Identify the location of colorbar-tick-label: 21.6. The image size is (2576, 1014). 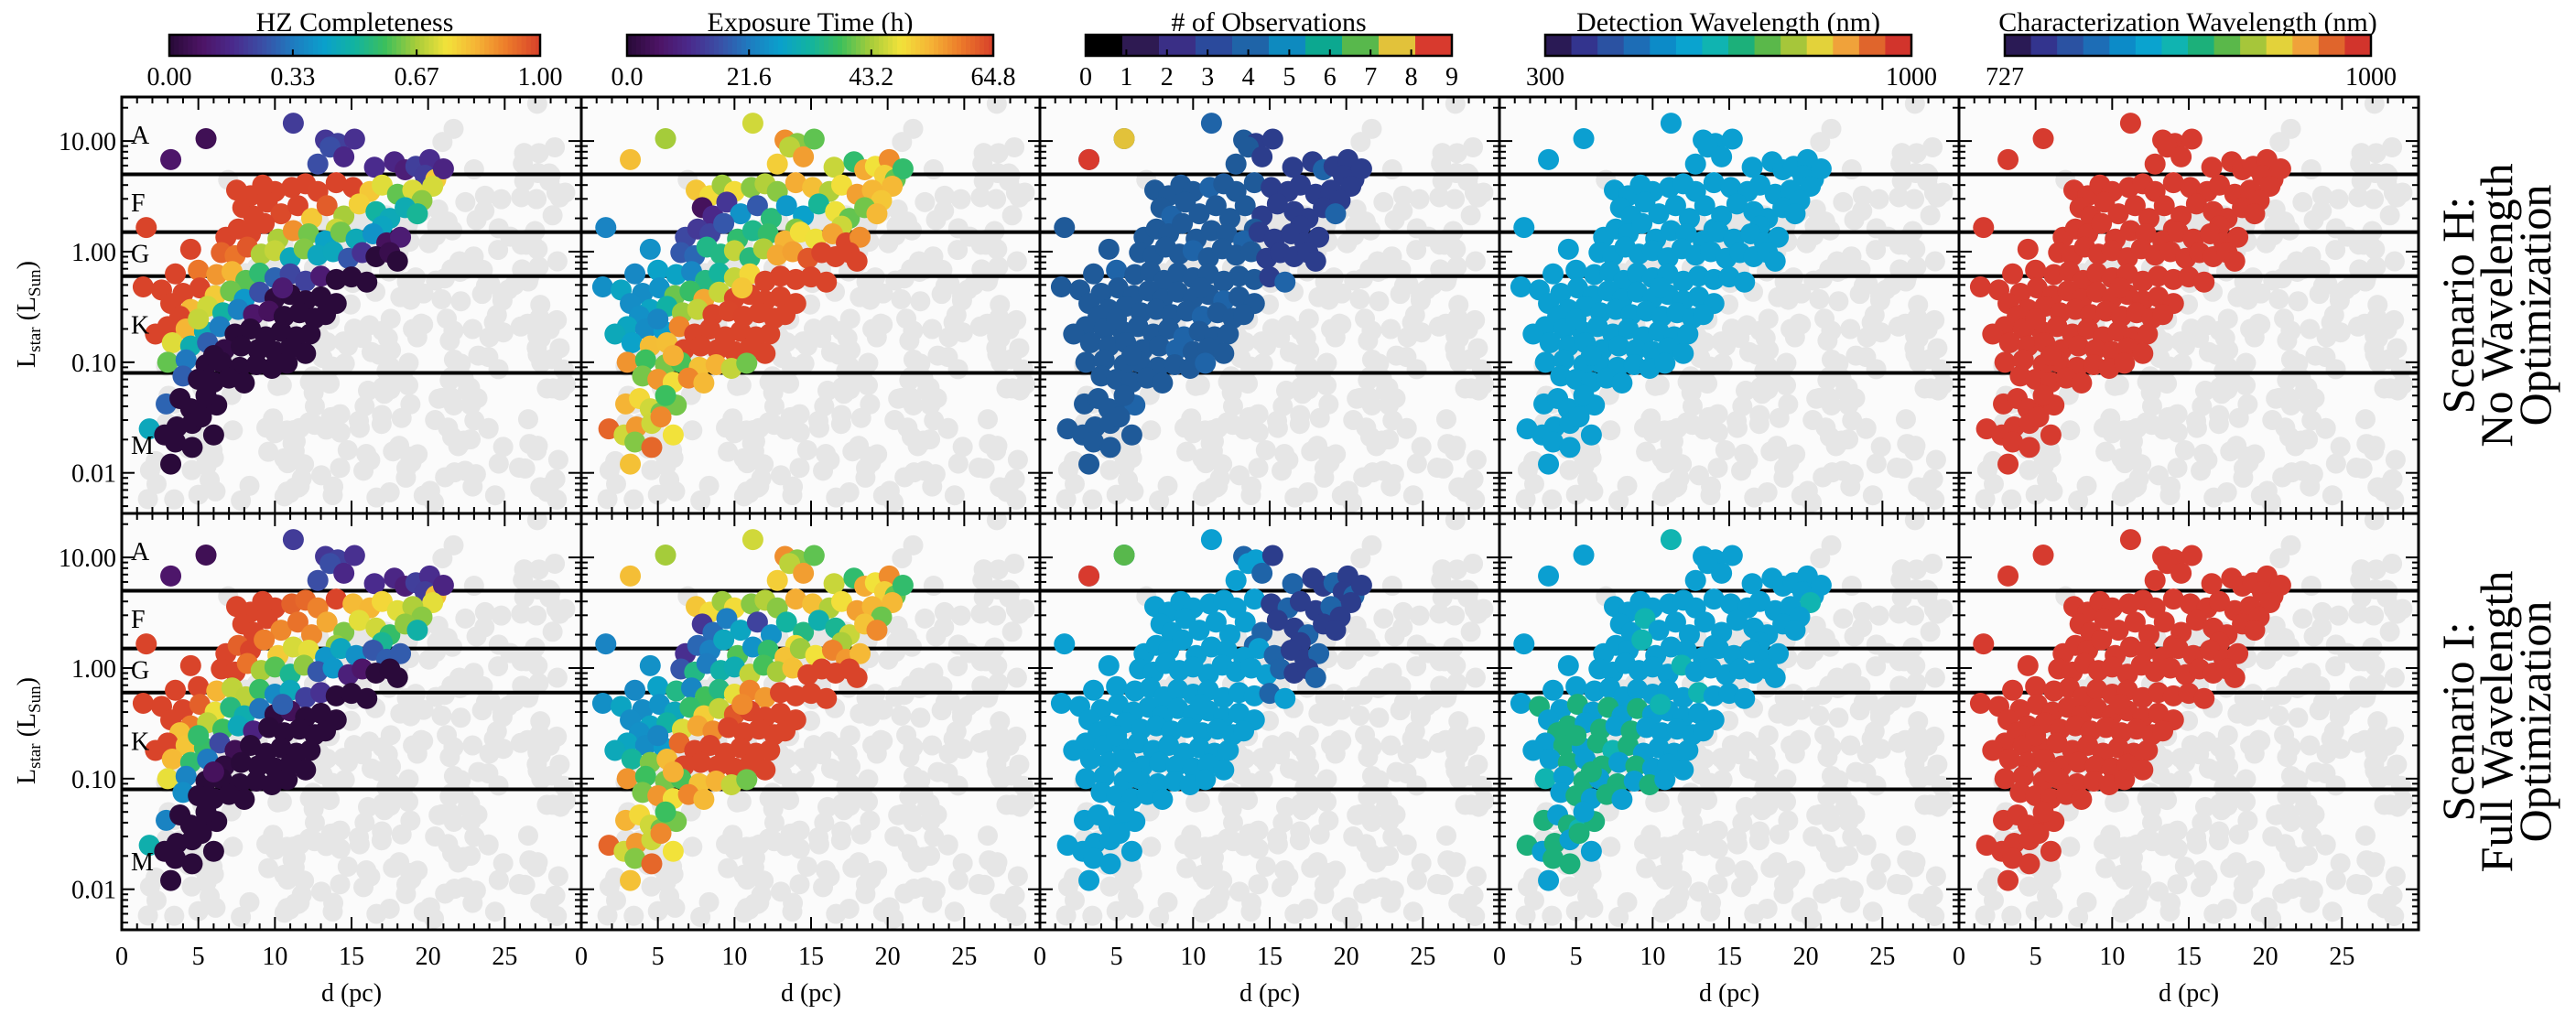
(750, 77).